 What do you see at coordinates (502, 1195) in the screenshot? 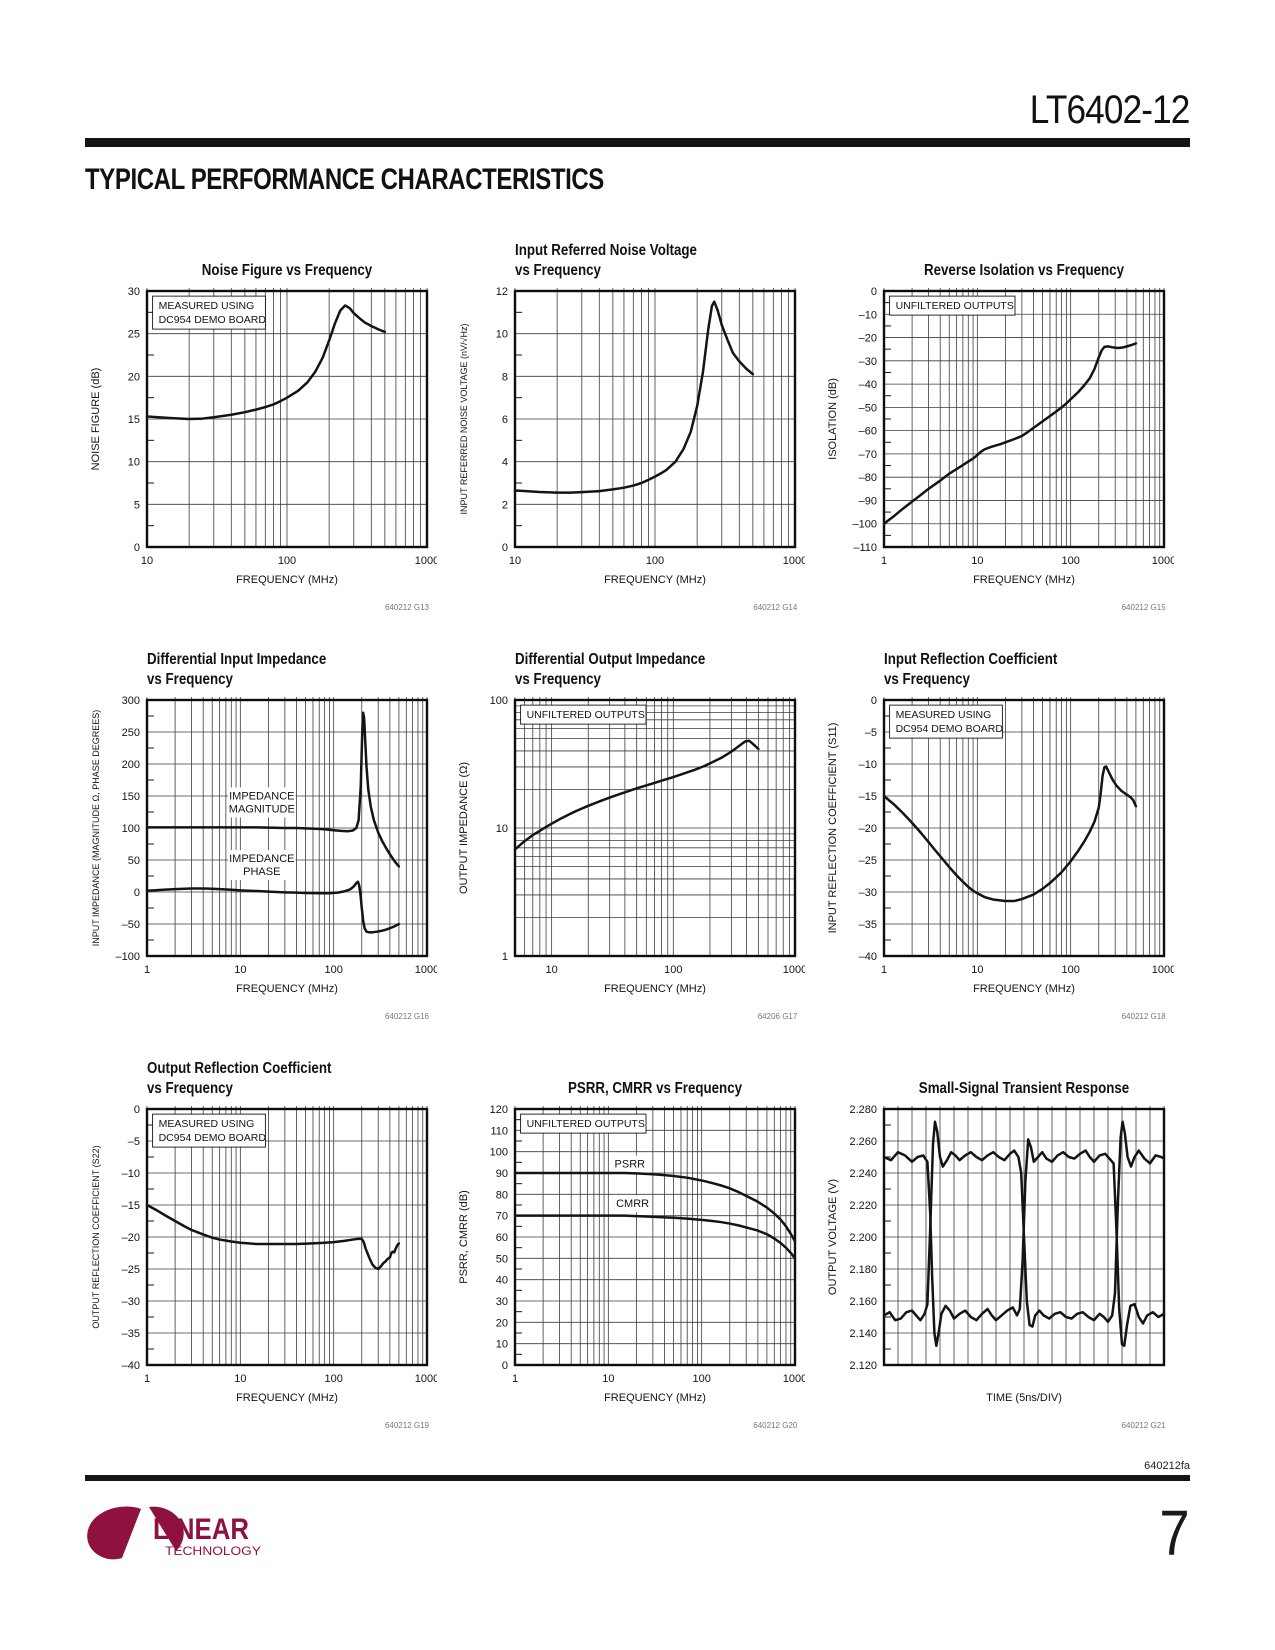
I see `y-tick-label: 80` at bounding box center [502, 1195].